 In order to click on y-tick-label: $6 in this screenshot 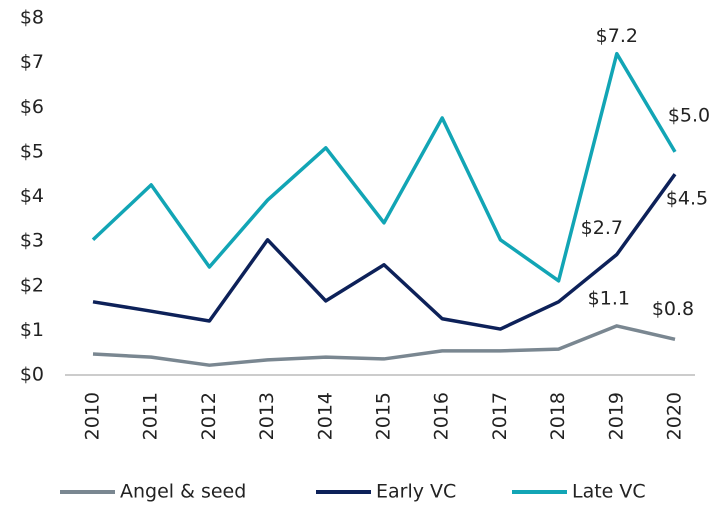, I will do `click(32, 107)`.